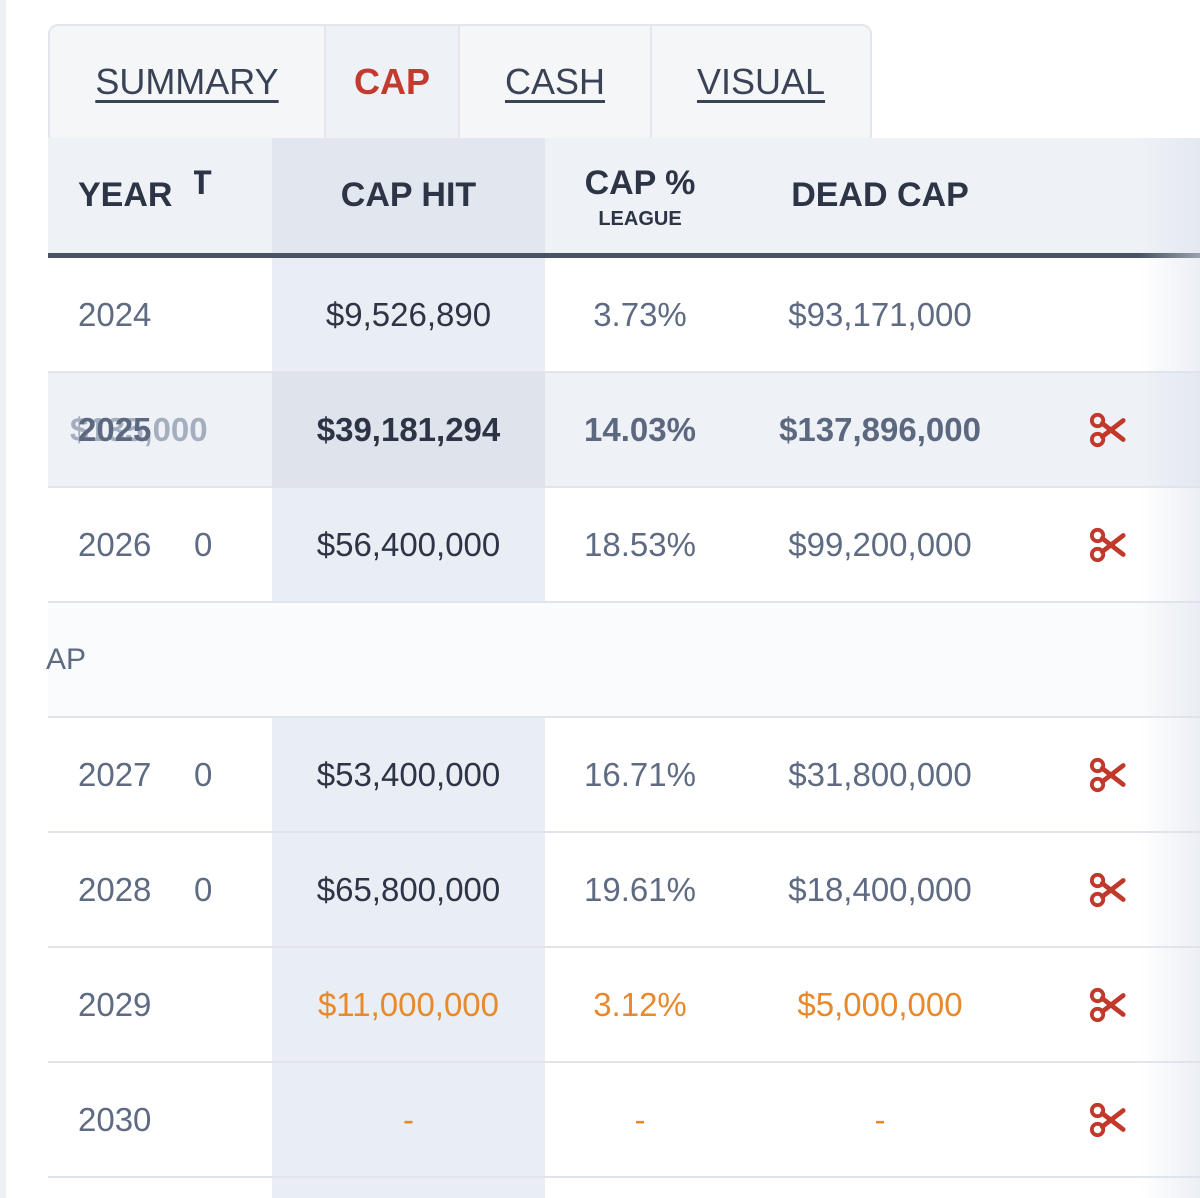 The image size is (1200, 1198). I want to click on table-row-2024: 2024 $9,526,890 3.73% $93,171,000, so click(624, 315).